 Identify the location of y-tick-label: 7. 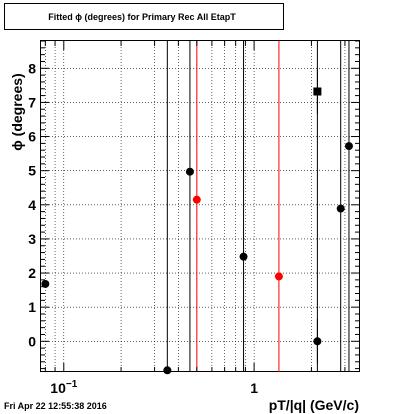
(32, 102).